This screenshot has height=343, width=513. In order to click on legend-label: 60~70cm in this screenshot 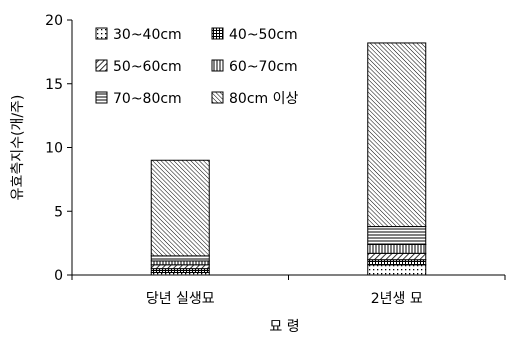, I will do `click(263, 67)`.